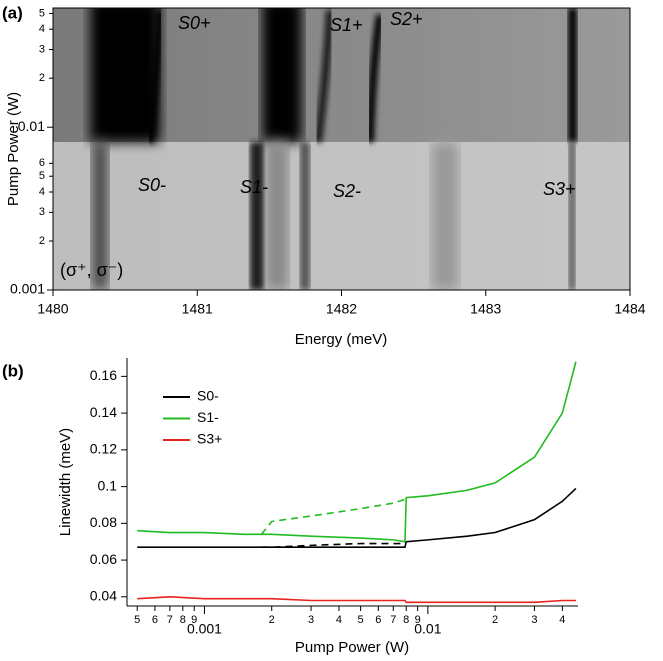 The height and width of the screenshot is (661, 663). Describe the element at coordinates (13, 370) in the screenshot. I see `panel-label: (b)` at that location.